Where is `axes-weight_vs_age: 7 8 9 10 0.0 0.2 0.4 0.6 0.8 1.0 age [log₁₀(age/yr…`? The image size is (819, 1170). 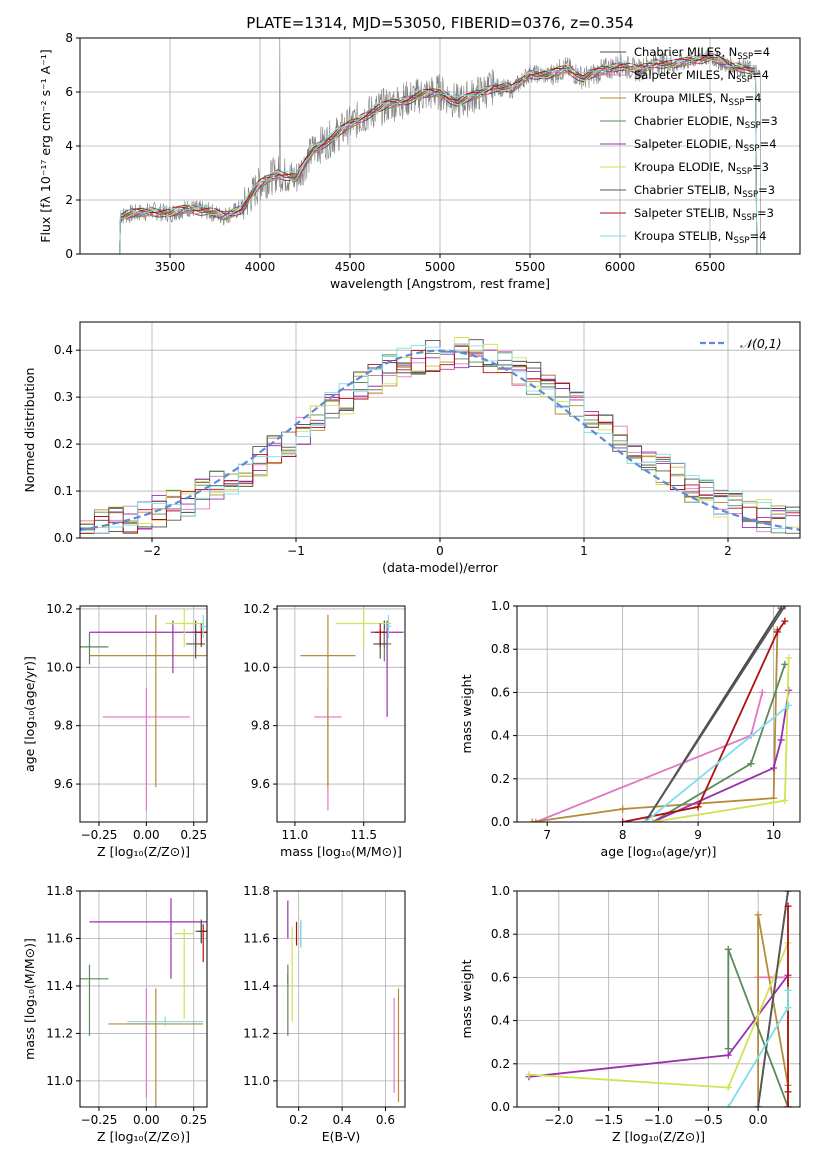 axes-weight_vs_age: 7 8 9 10 0.0 0.2 0.4 0.6 0.8 1.0 age [log₁₀(age/yr… is located at coordinates (630, 729).